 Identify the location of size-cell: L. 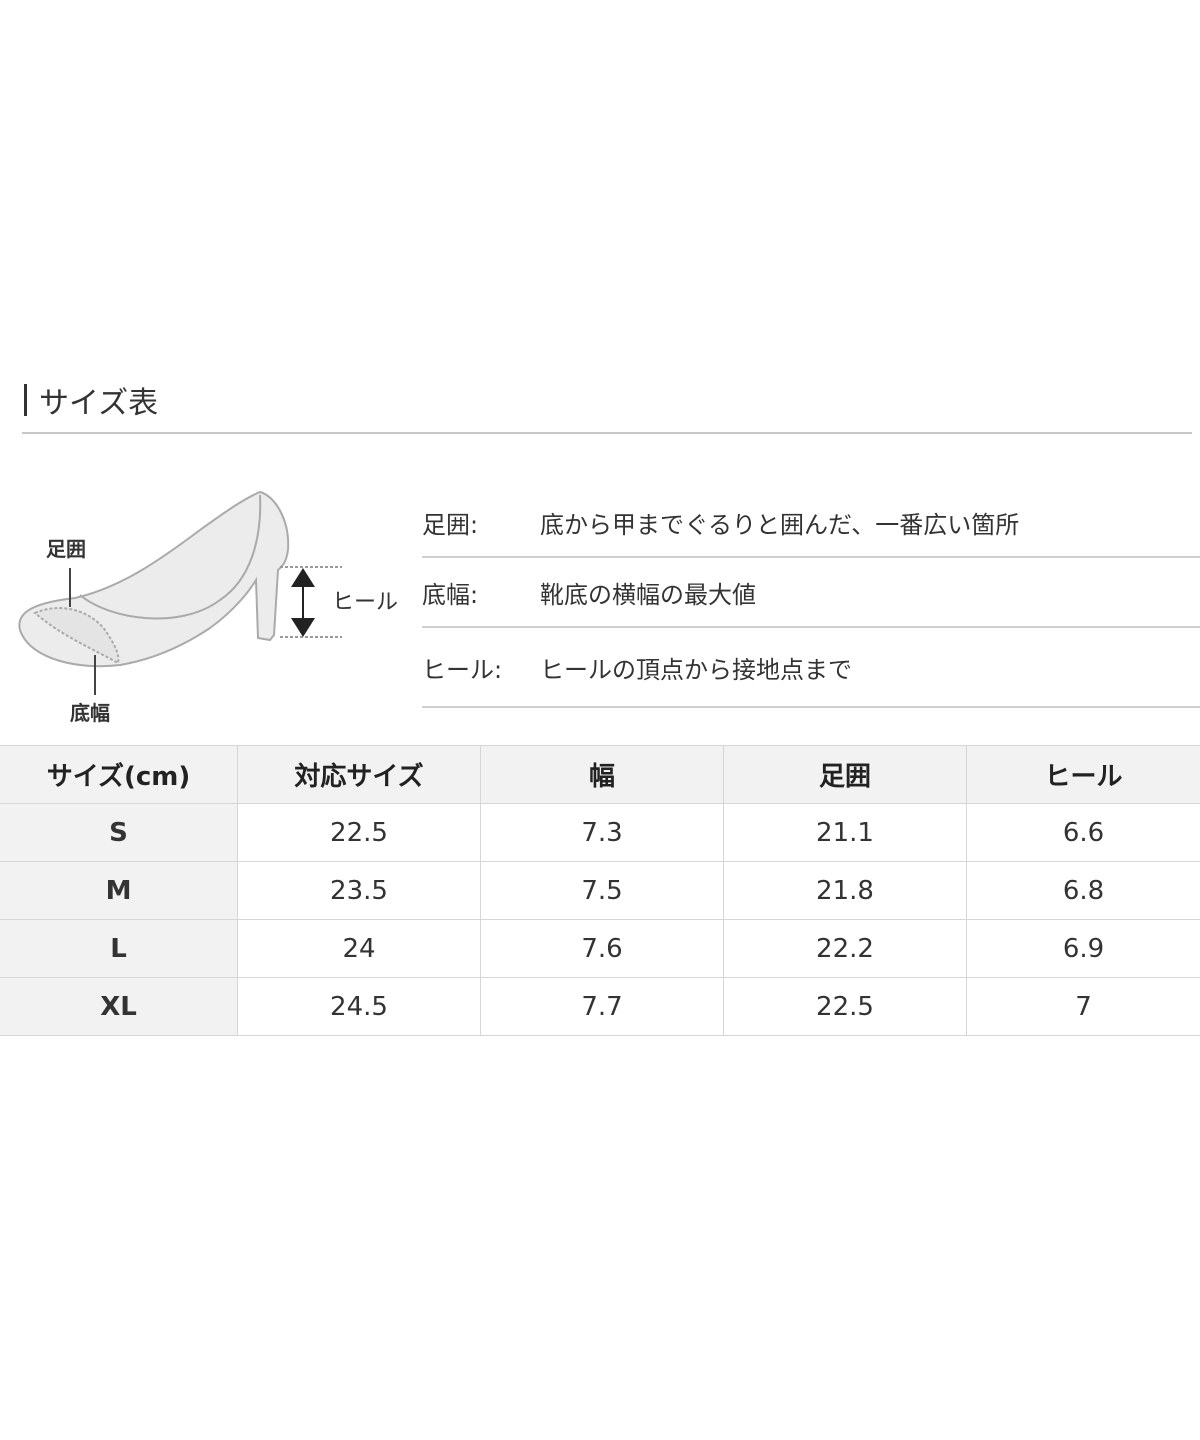
(119, 948).